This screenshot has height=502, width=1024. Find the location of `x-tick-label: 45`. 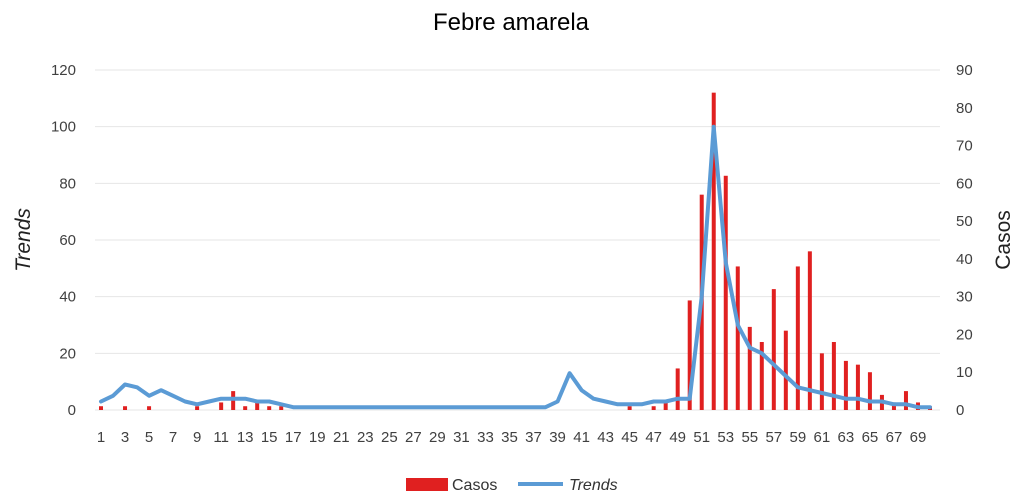

x-tick-label: 45 is located at coordinates (629, 437).